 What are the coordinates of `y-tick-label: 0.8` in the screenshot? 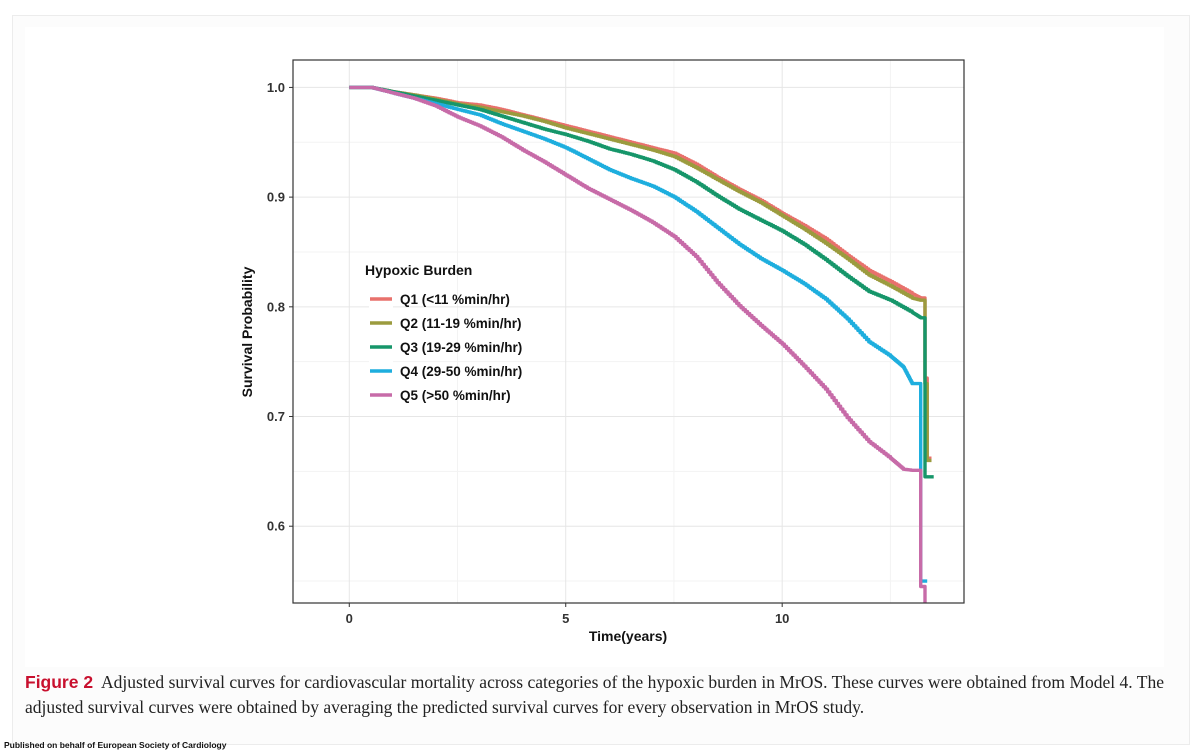 It's located at (276, 306).